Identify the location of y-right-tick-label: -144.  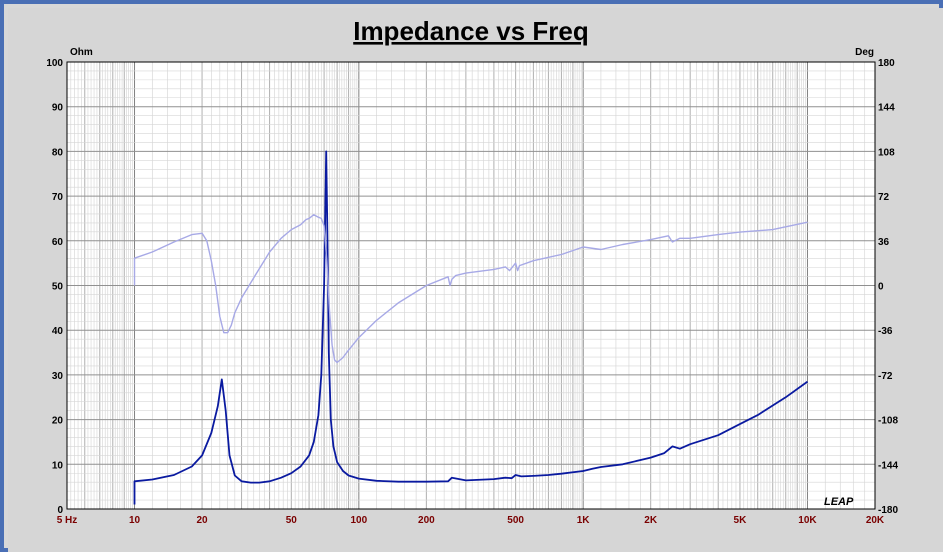
(888, 465).